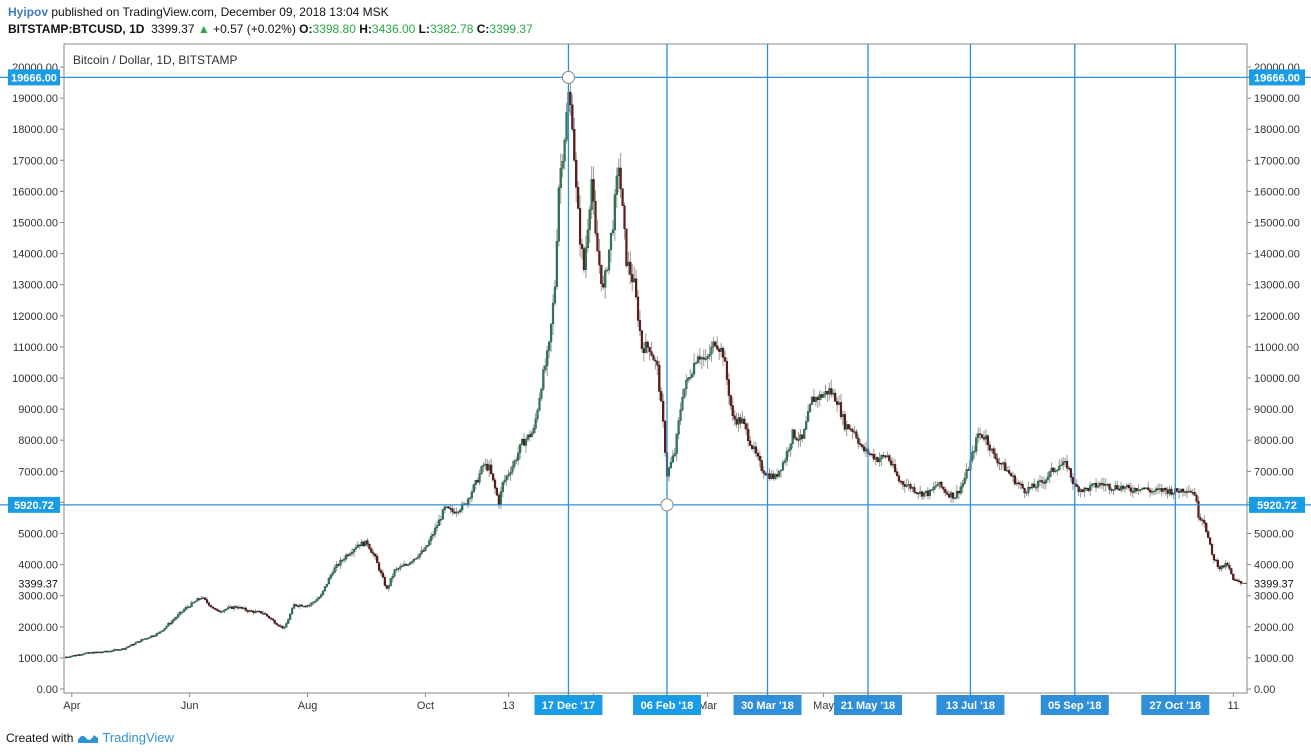 This screenshot has width=1311, height=755. I want to click on date-label: 27 Oct '18, so click(1176, 706).